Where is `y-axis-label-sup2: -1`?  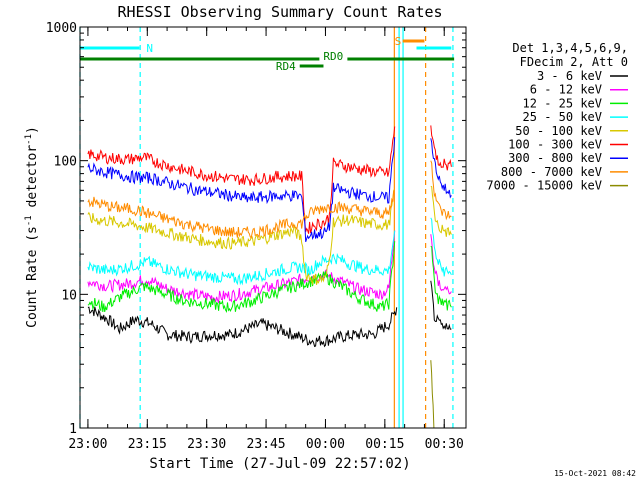 y-axis-label-sup2: -1 is located at coordinates (29, 139).